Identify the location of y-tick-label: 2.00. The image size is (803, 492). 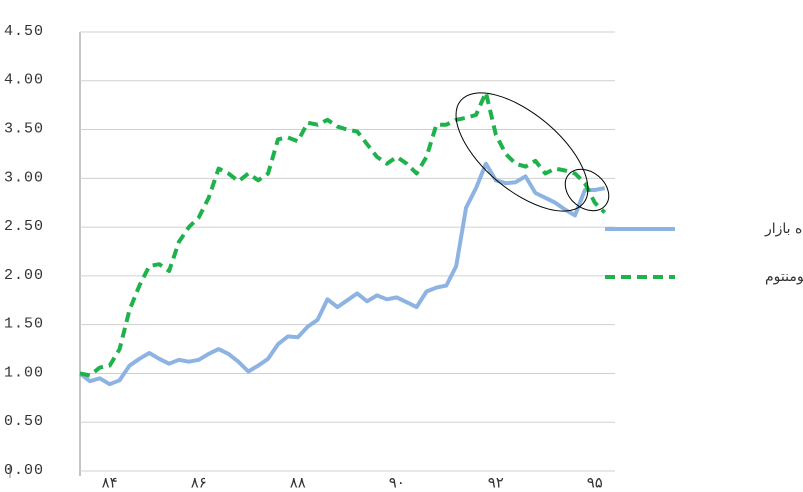
(24, 275).